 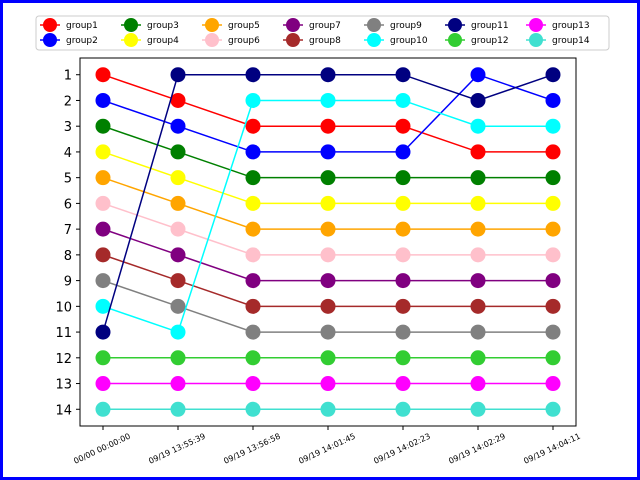 I want to click on x-tick-label: 09/19 14:01:45, so click(x=327, y=449).